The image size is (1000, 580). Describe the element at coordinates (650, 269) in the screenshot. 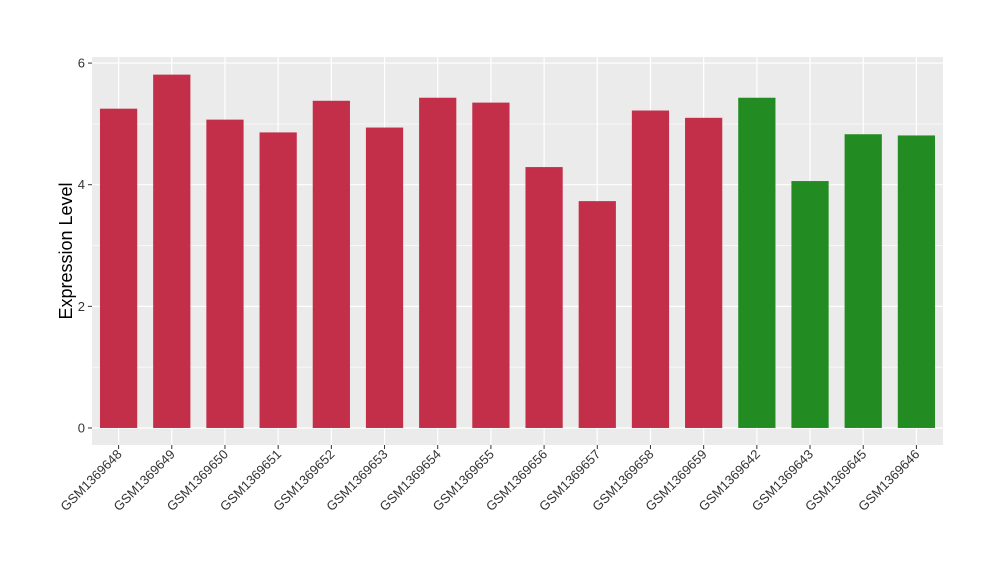

I see `bar-gsm1369658` at that location.